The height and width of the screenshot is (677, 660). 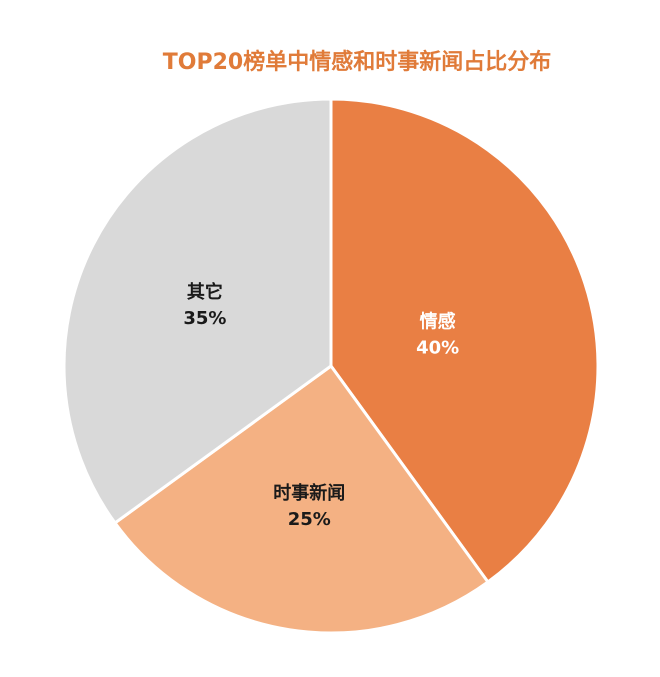 I want to click on slice-category-label: 其它, so click(x=205, y=292).